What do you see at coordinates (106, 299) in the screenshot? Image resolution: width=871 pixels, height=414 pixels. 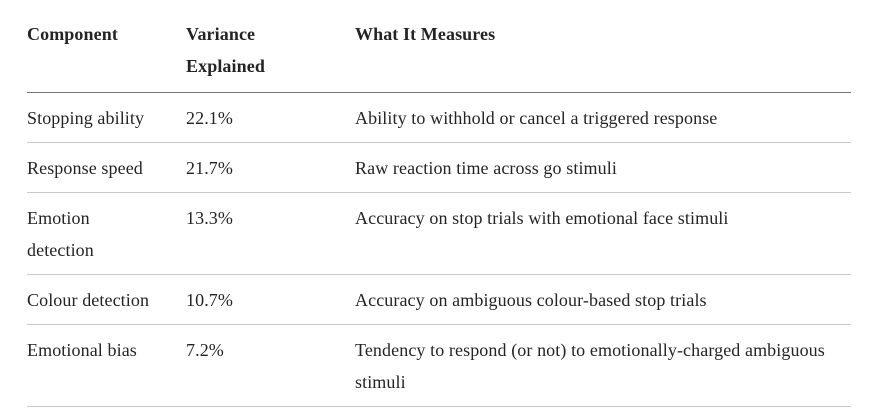 I see `cell-component: Colour detection` at bounding box center [106, 299].